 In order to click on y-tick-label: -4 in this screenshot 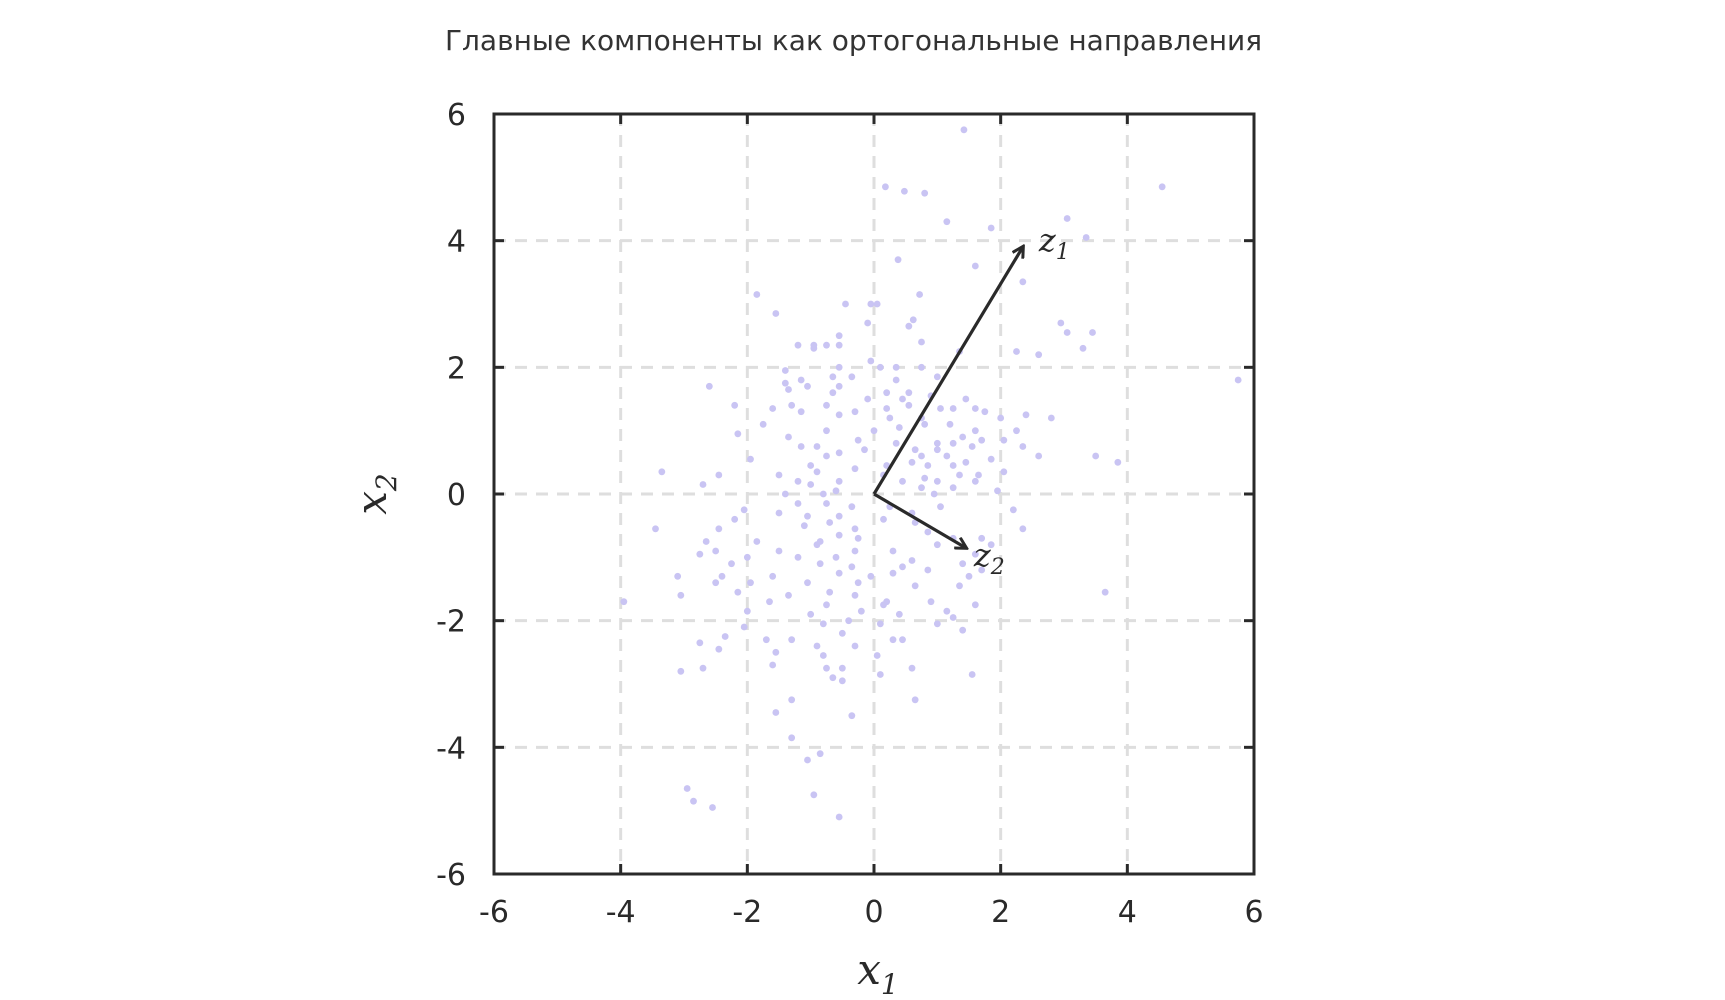, I will do `click(451, 748)`.